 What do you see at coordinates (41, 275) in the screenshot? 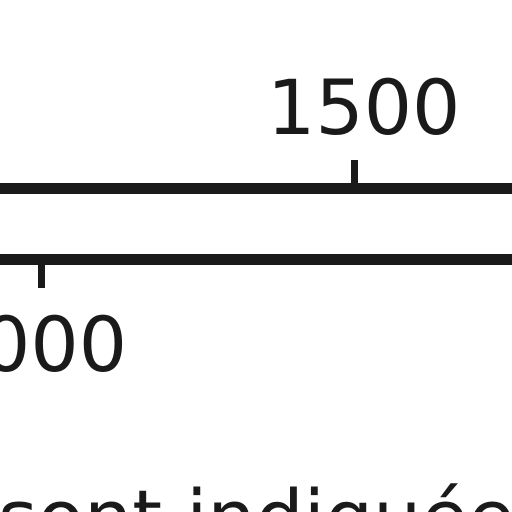
I see `bottom-scale-tick` at bounding box center [41, 275].